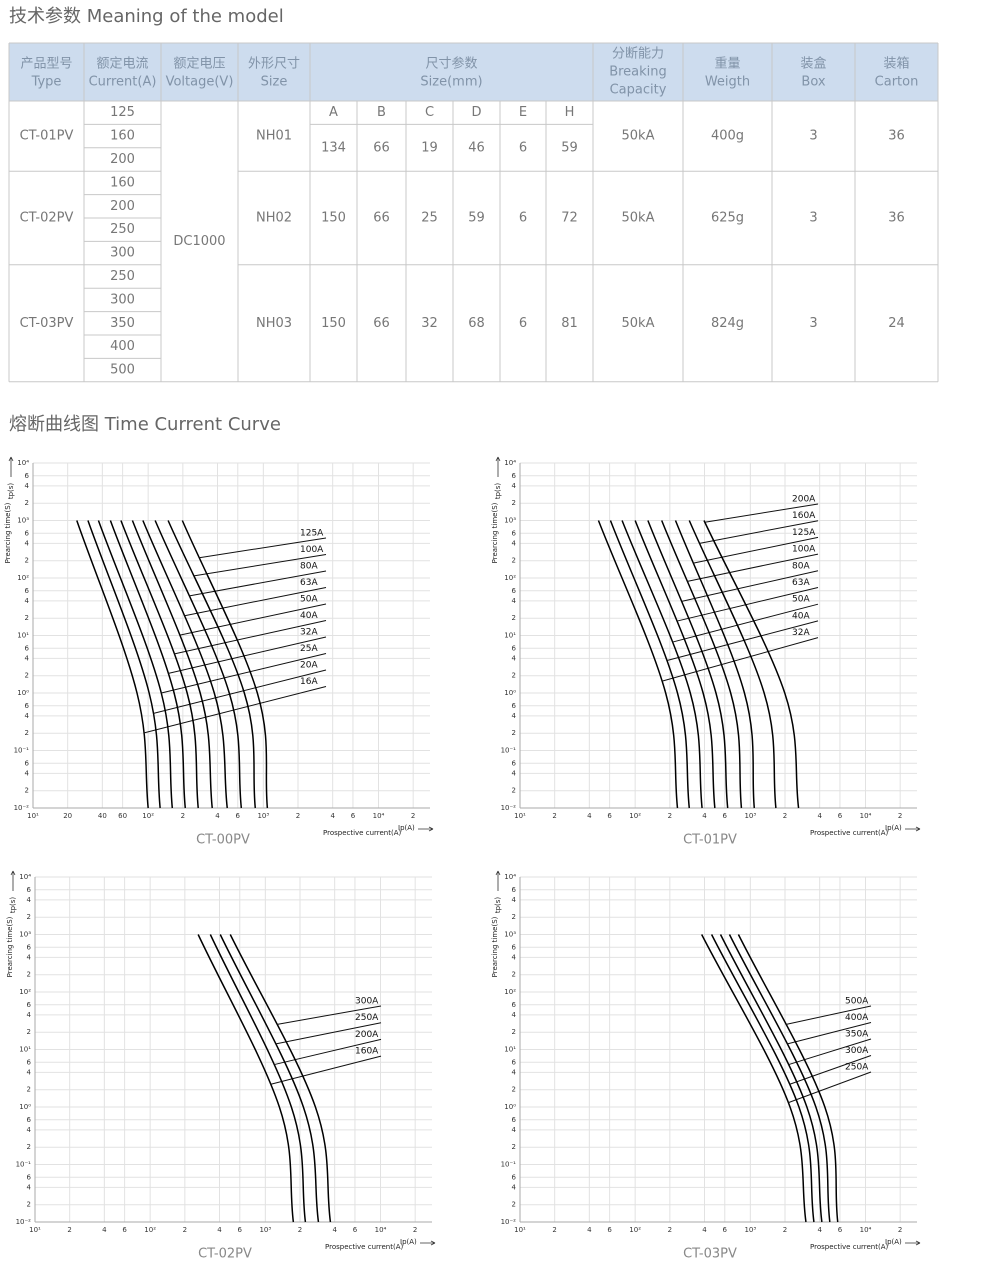 Image resolution: width=1000 pixels, height=1267 pixels. I want to click on curve-label: 80A, so click(801, 566).